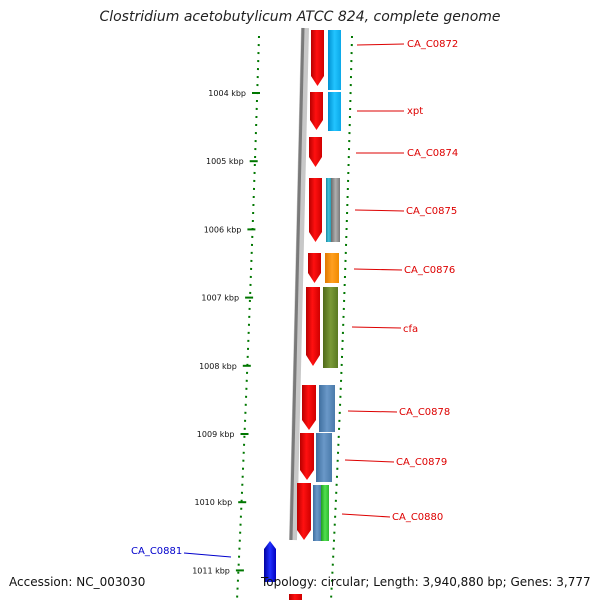 This screenshot has height=600, width=600. What do you see at coordinates (223, 229) in the screenshot?
I see `scale-tick-label: 1006 kbp` at bounding box center [223, 229].